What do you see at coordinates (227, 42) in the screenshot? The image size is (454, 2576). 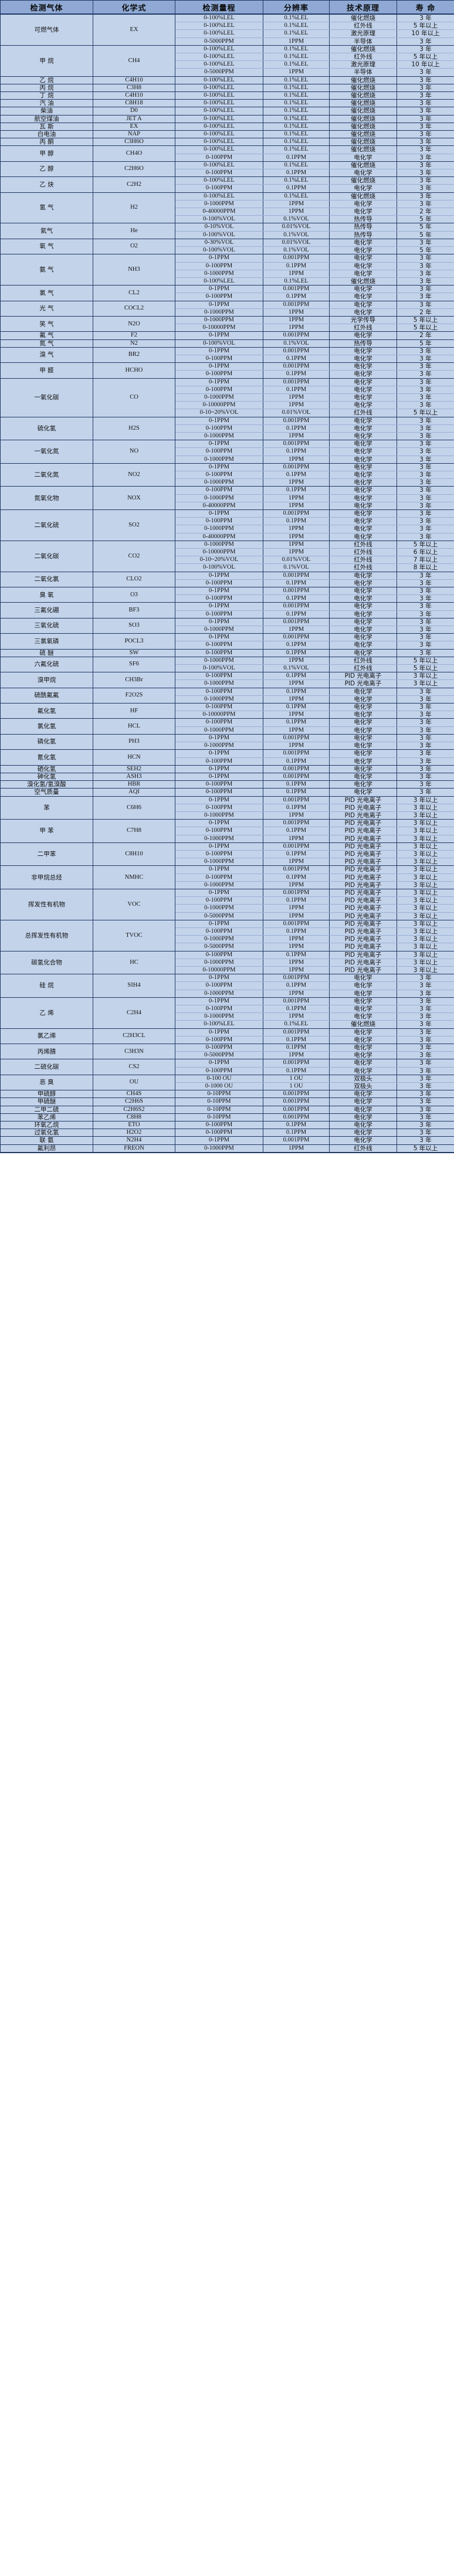 I see `table-row: 0-5000PPM 1PPM 半导体 3 年` at bounding box center [227, 42].